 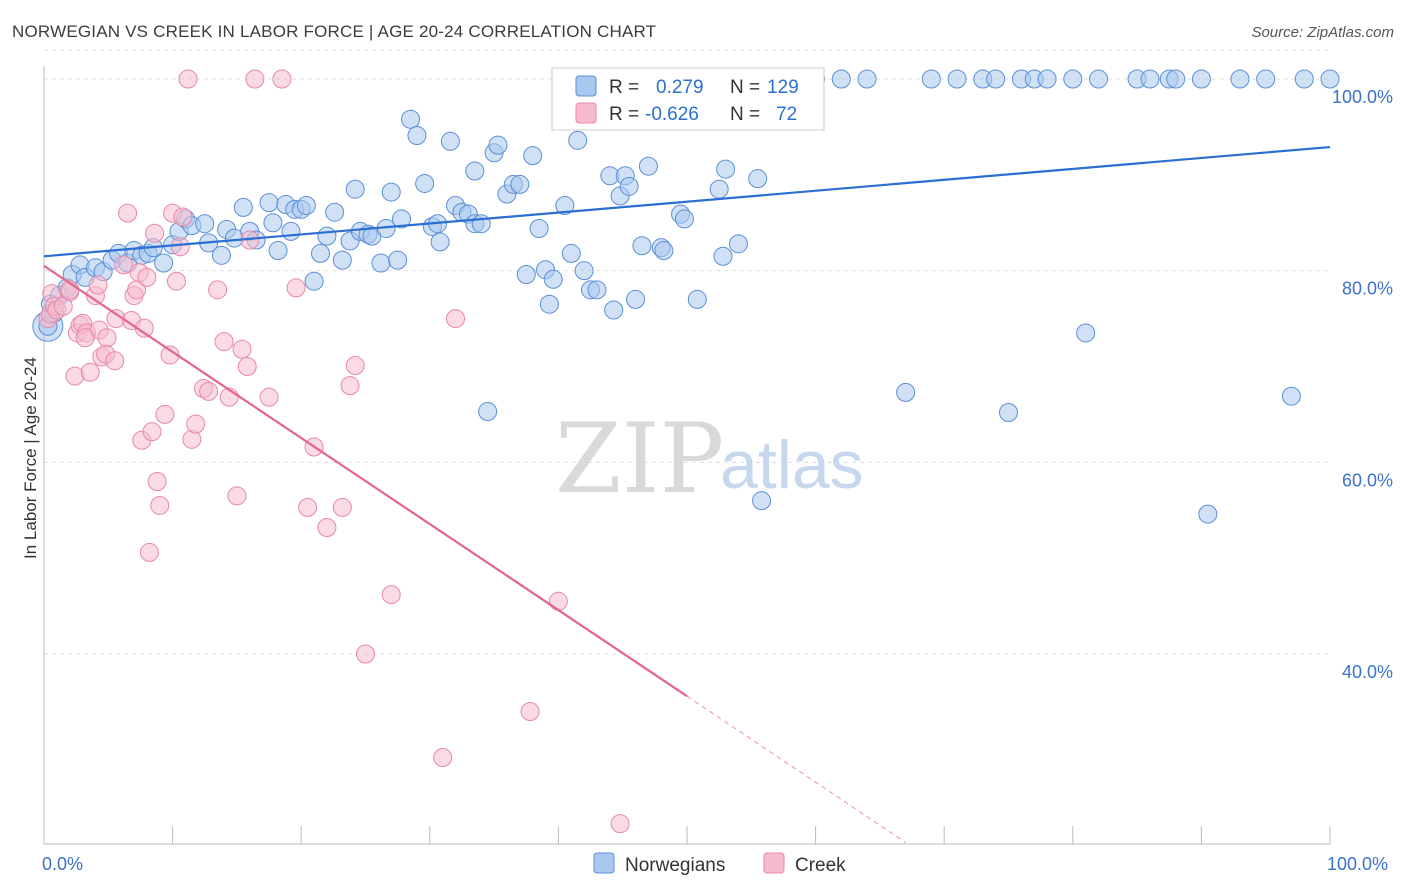 I want to click on legend-swatch-creek, so click(x=586, y=113).